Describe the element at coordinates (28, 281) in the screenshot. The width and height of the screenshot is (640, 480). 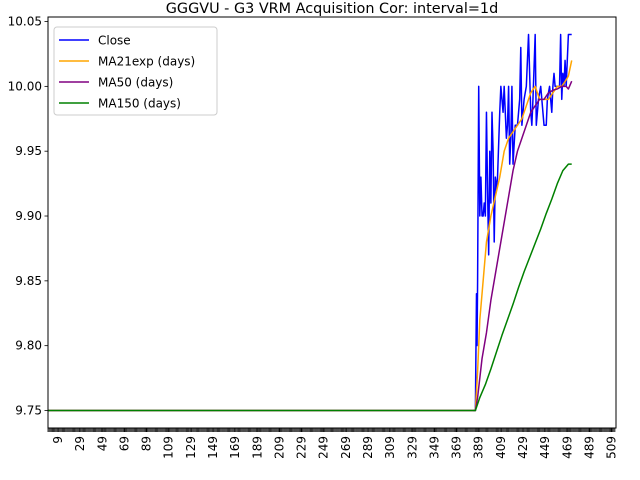
I see `y-tick-label: 9.85` at that location.